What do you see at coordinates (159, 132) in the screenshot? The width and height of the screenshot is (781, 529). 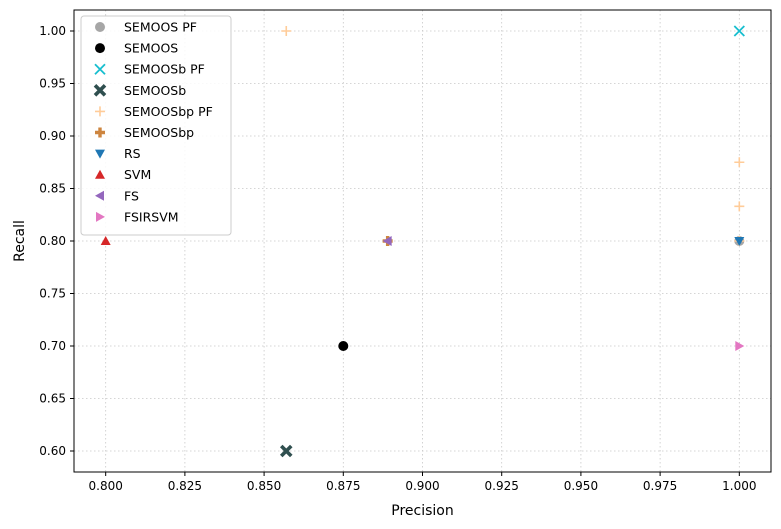 I see `legend-label-semoosbp: SEMOOSbp` at bounding box center [159, 132].